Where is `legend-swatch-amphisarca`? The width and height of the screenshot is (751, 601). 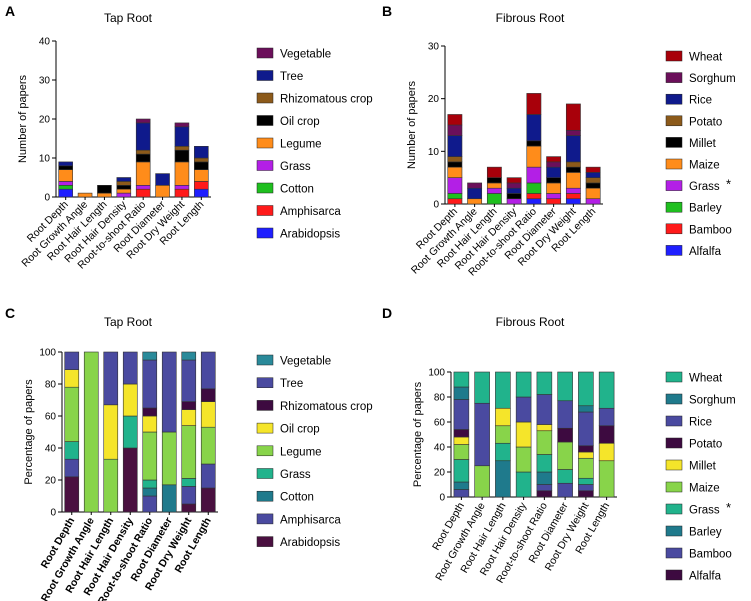
legend-swatch-amphisarca is located at coordinates (265, 519).